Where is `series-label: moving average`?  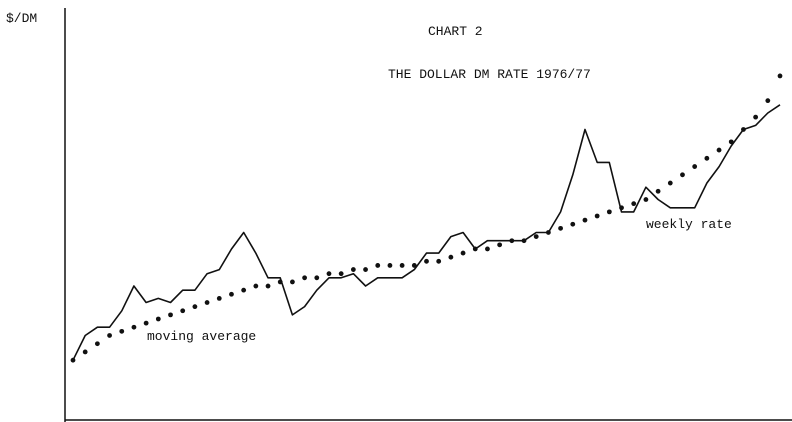
series-label: moving average is located at coordinates (201, 336).